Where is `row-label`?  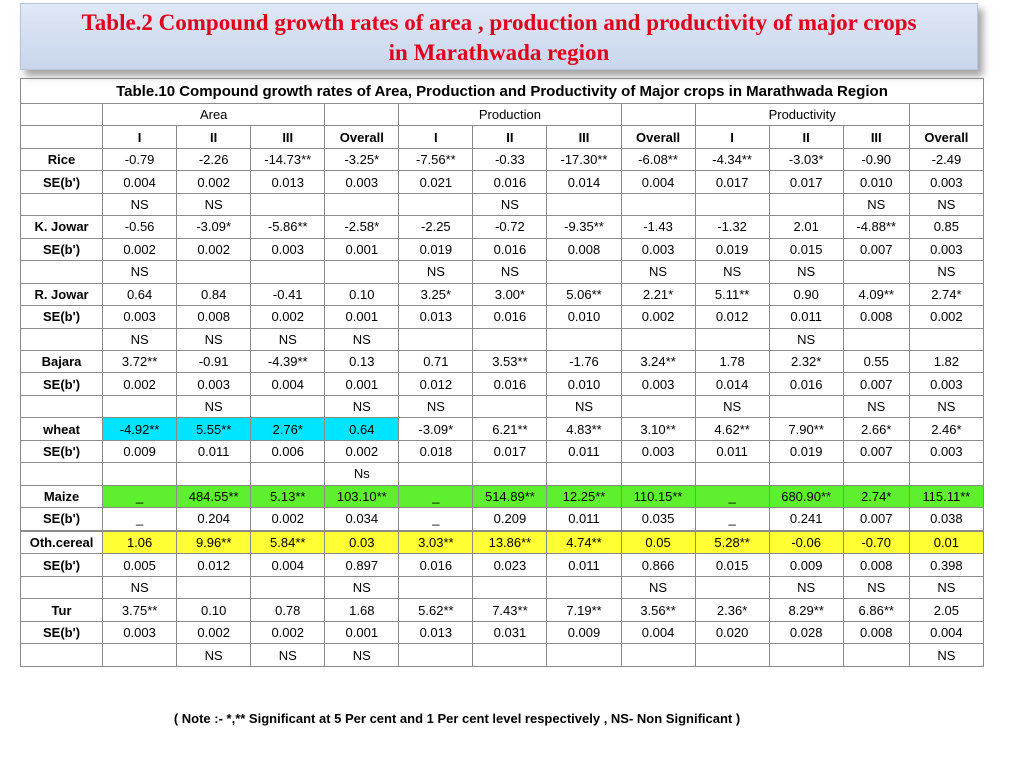 row-label is located at coordinates (61, 474).